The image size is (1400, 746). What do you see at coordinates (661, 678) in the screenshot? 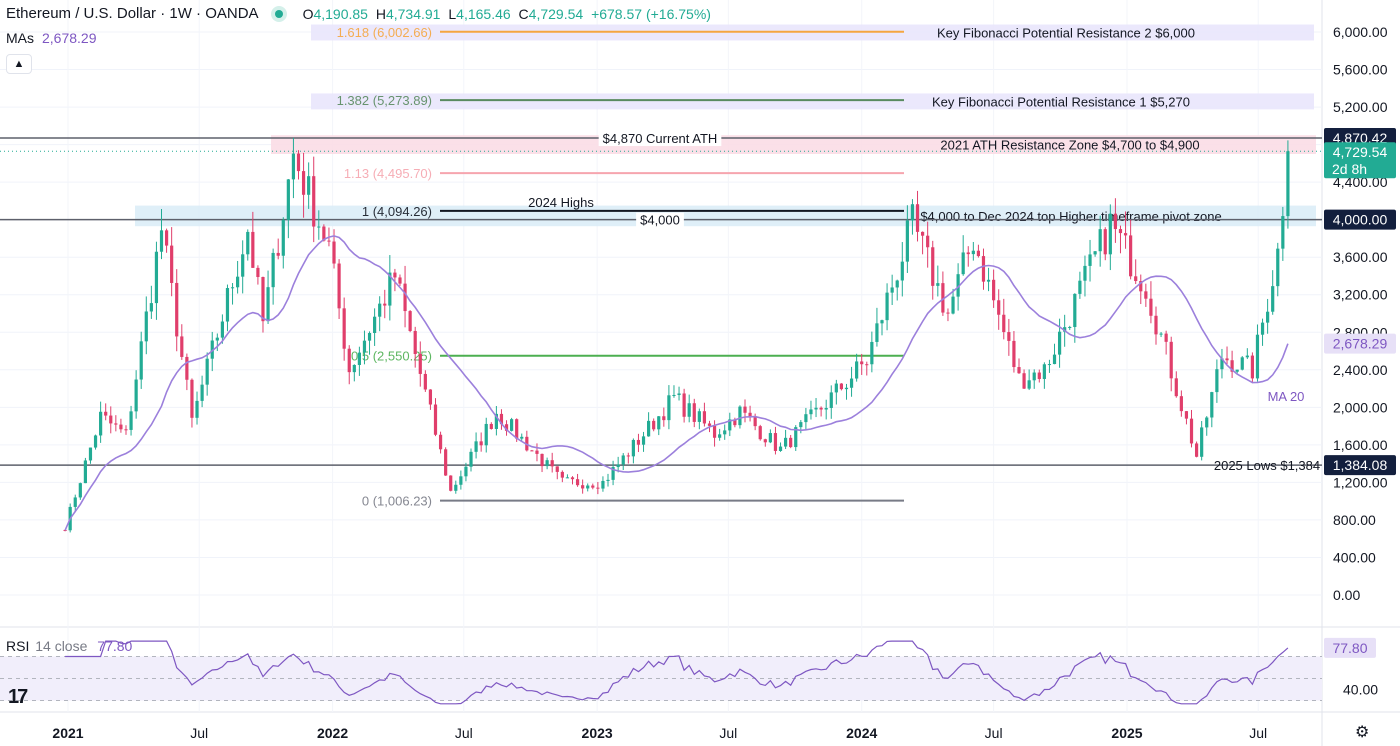
I see `rsi-band` at bounding box center [661, 678].